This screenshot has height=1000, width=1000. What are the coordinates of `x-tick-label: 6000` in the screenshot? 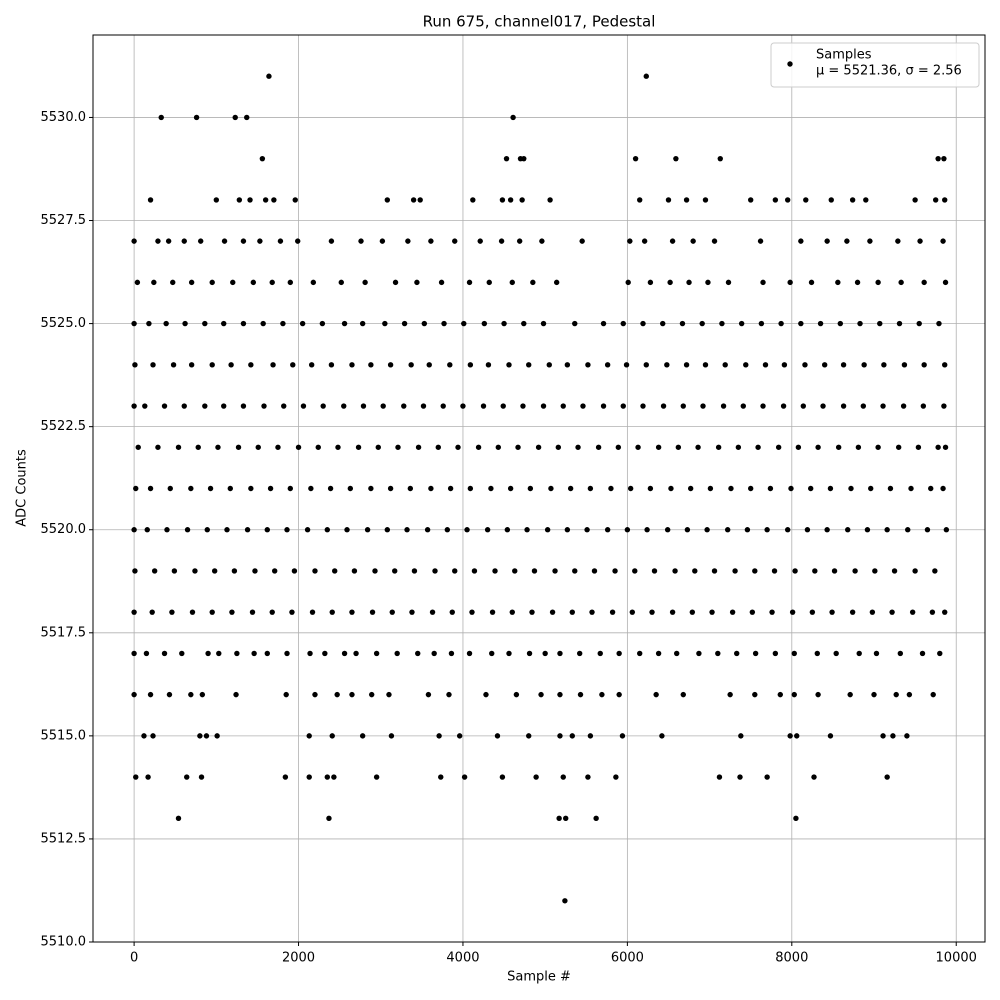 It's located at (627, 958).